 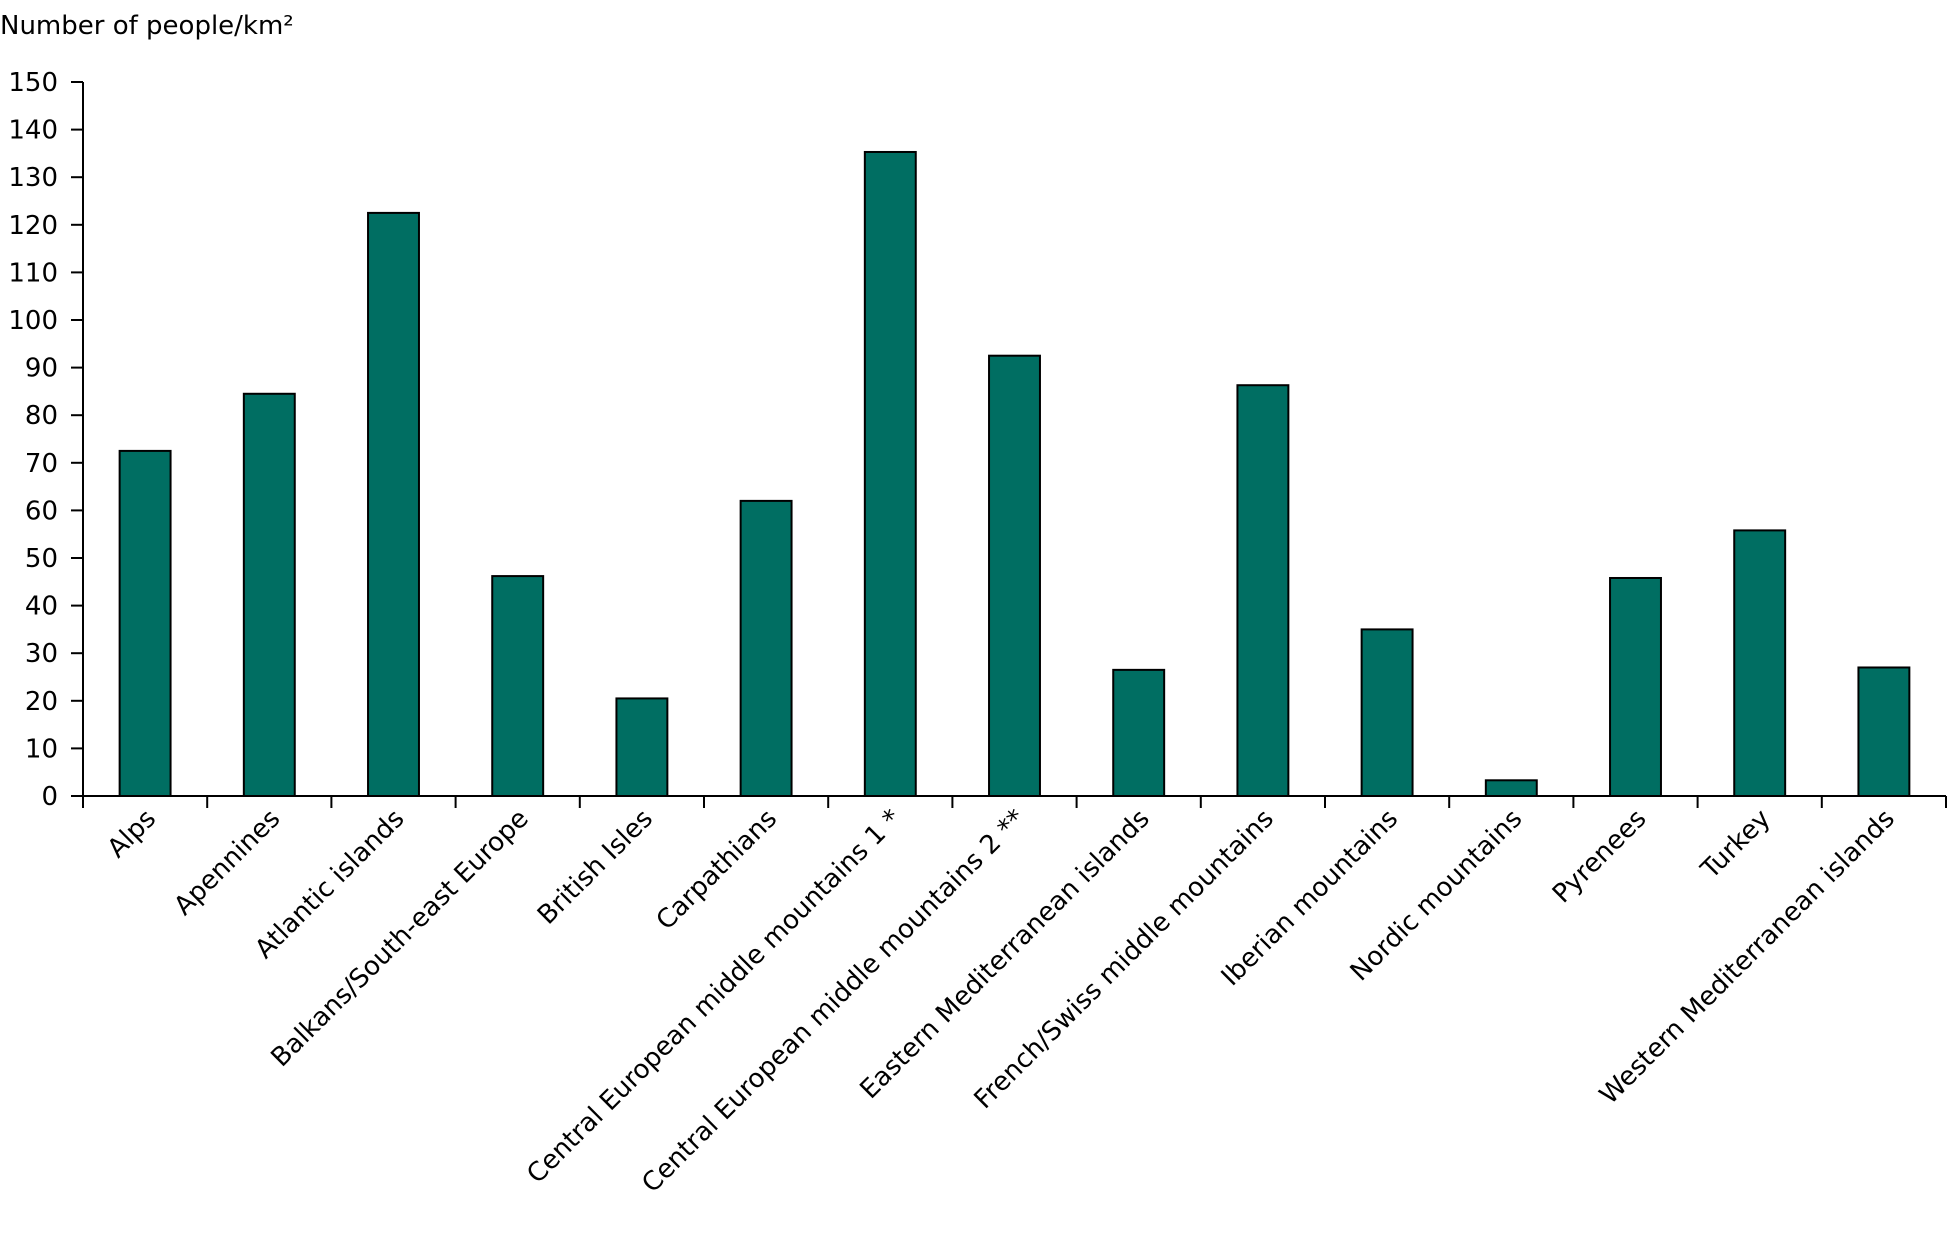 I want to click on category-label-3: Balkans/South-east Europe, so click(x=400, y=938).